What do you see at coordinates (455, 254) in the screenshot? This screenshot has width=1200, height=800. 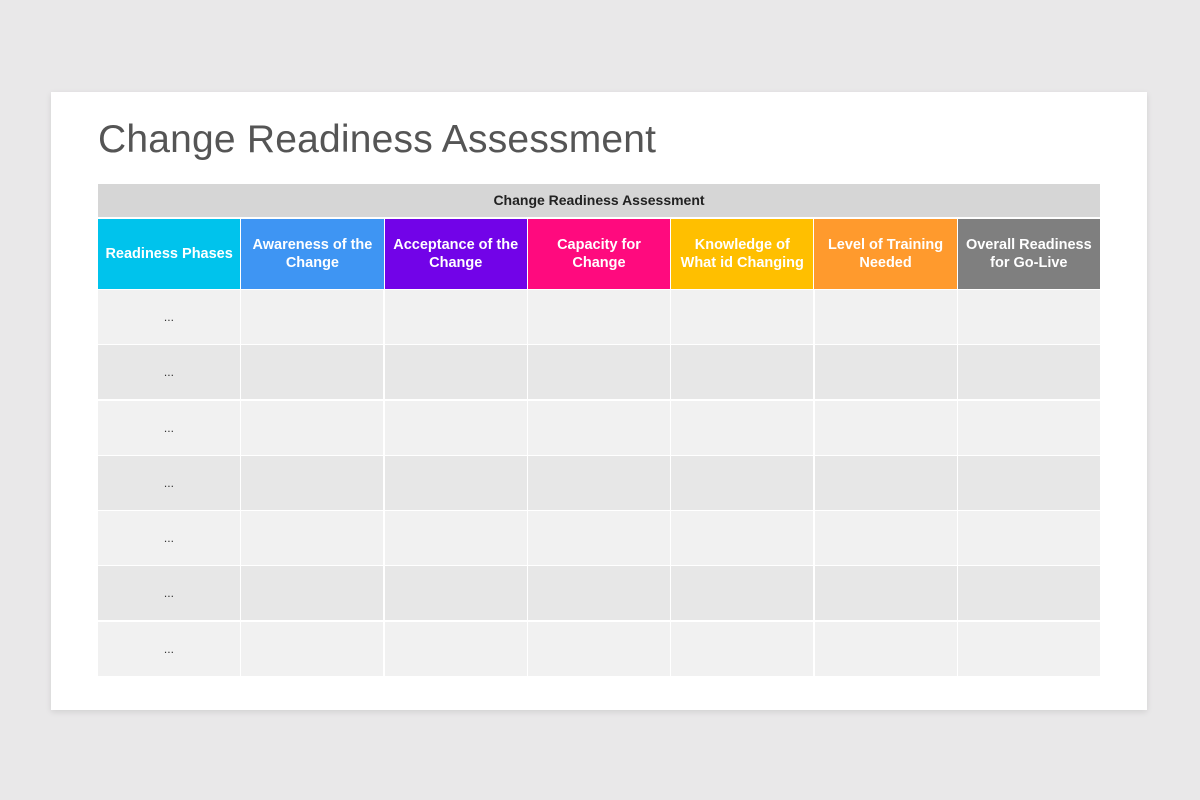 I see `header-acceptance: Acceptance of the Change` at bounding box center [455, 254].